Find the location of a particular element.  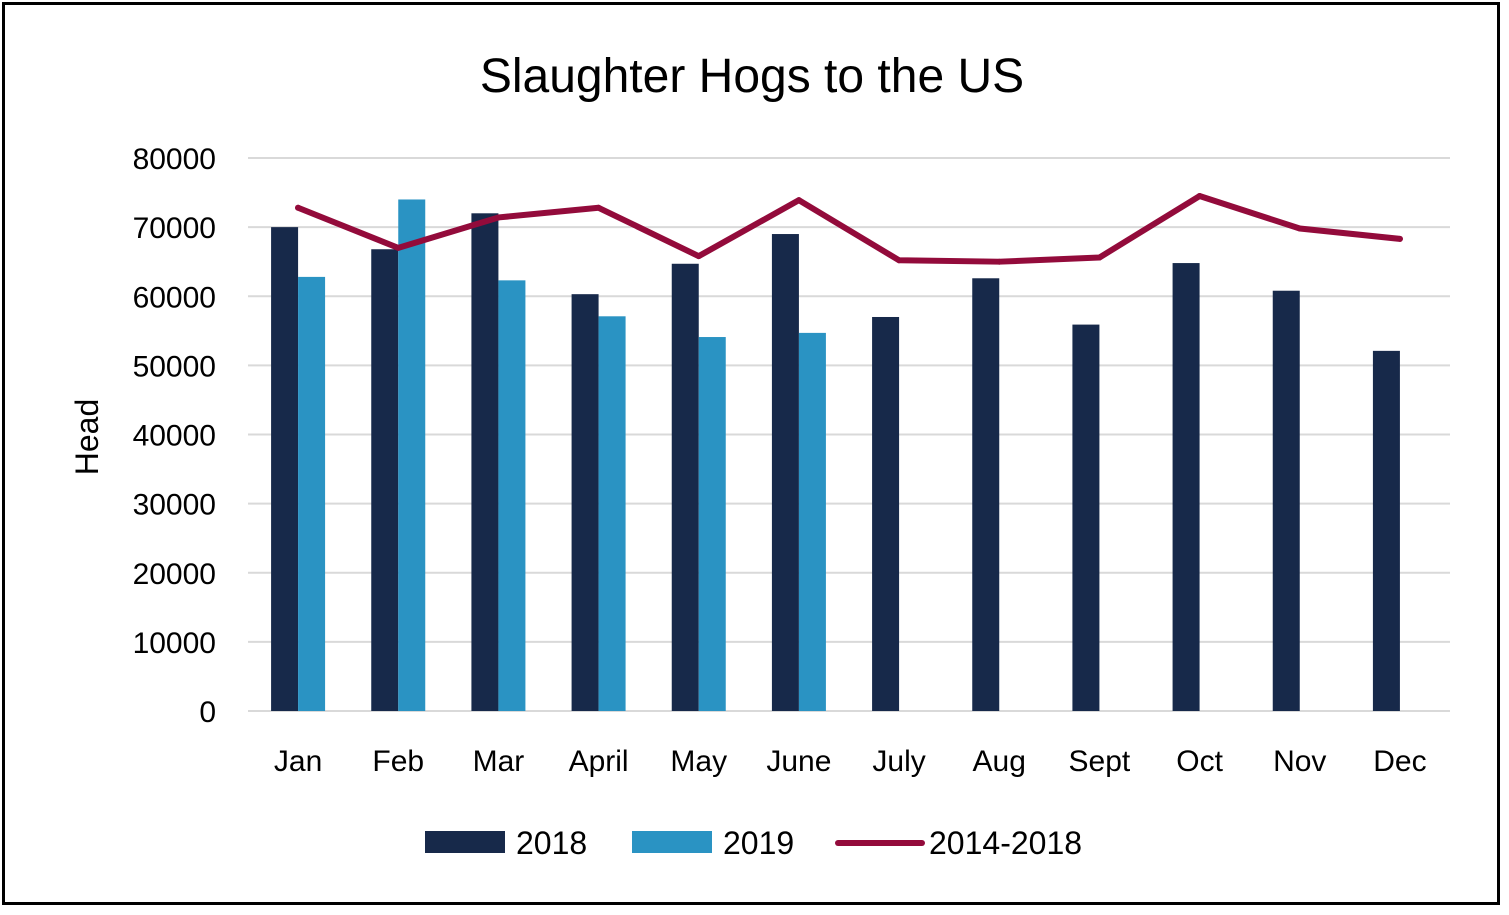

y-tick-label: 70000 is located at coordinates (174, 228).